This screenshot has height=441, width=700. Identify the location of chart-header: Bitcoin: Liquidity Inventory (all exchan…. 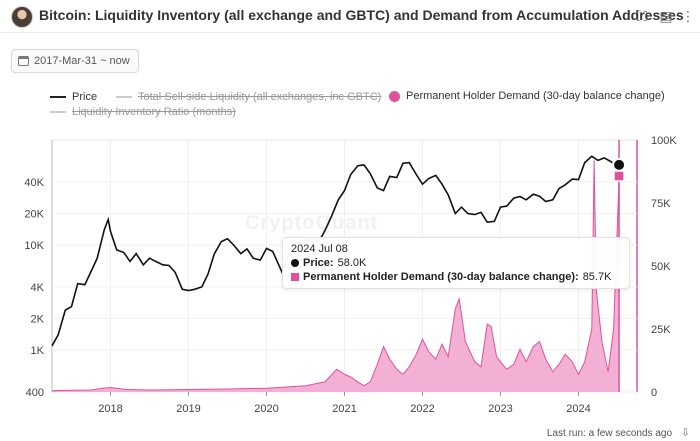
(350, 16).